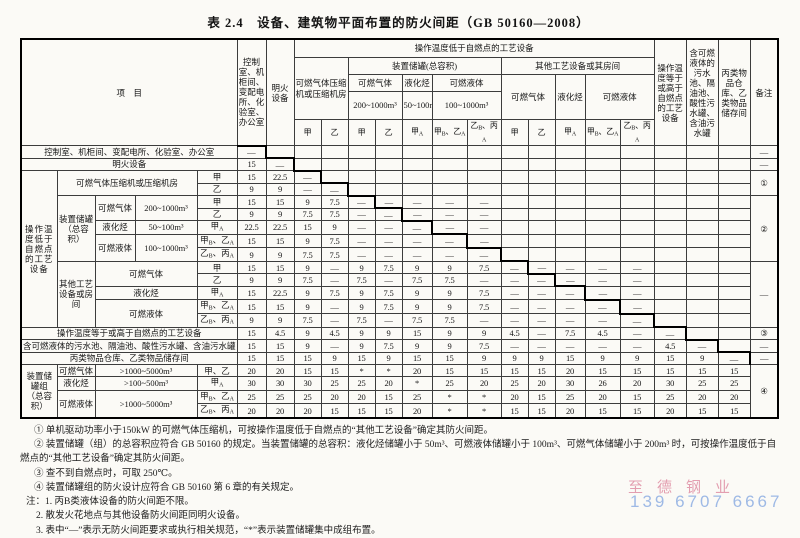 The height and width of the screenshot is (538, 800). I want to click on remark-cell: ①, so click(764, 183).